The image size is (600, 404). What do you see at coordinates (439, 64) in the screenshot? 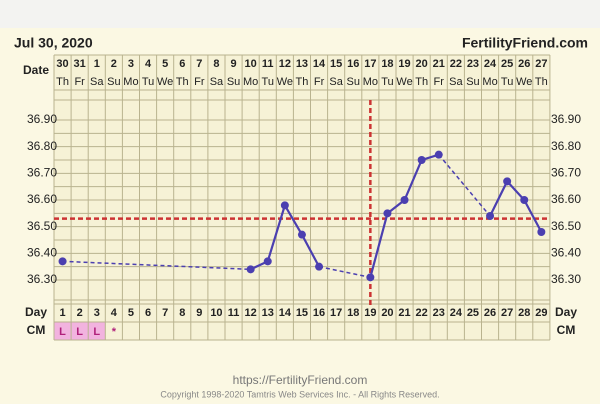
I see `date-label: 21` at bounding box center [439, 64].